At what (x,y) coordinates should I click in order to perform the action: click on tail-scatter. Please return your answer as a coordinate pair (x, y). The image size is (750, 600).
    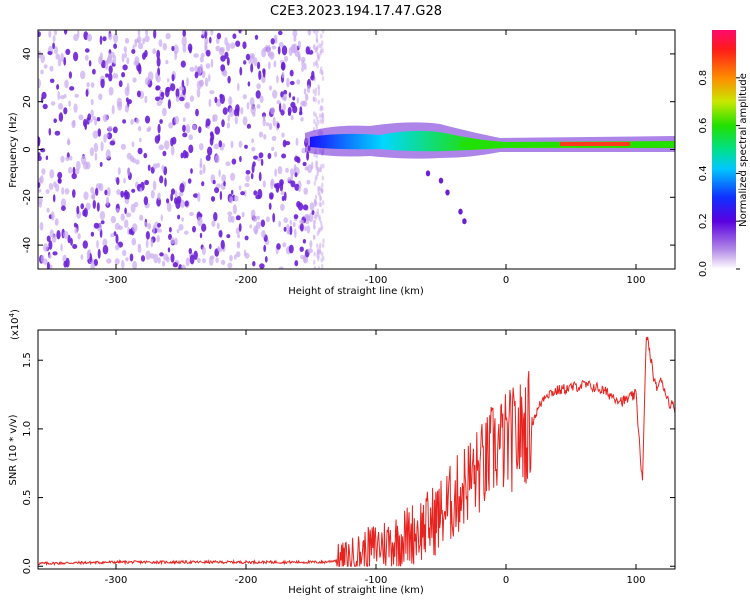
    Looking at the image, I should click on (446, 197).